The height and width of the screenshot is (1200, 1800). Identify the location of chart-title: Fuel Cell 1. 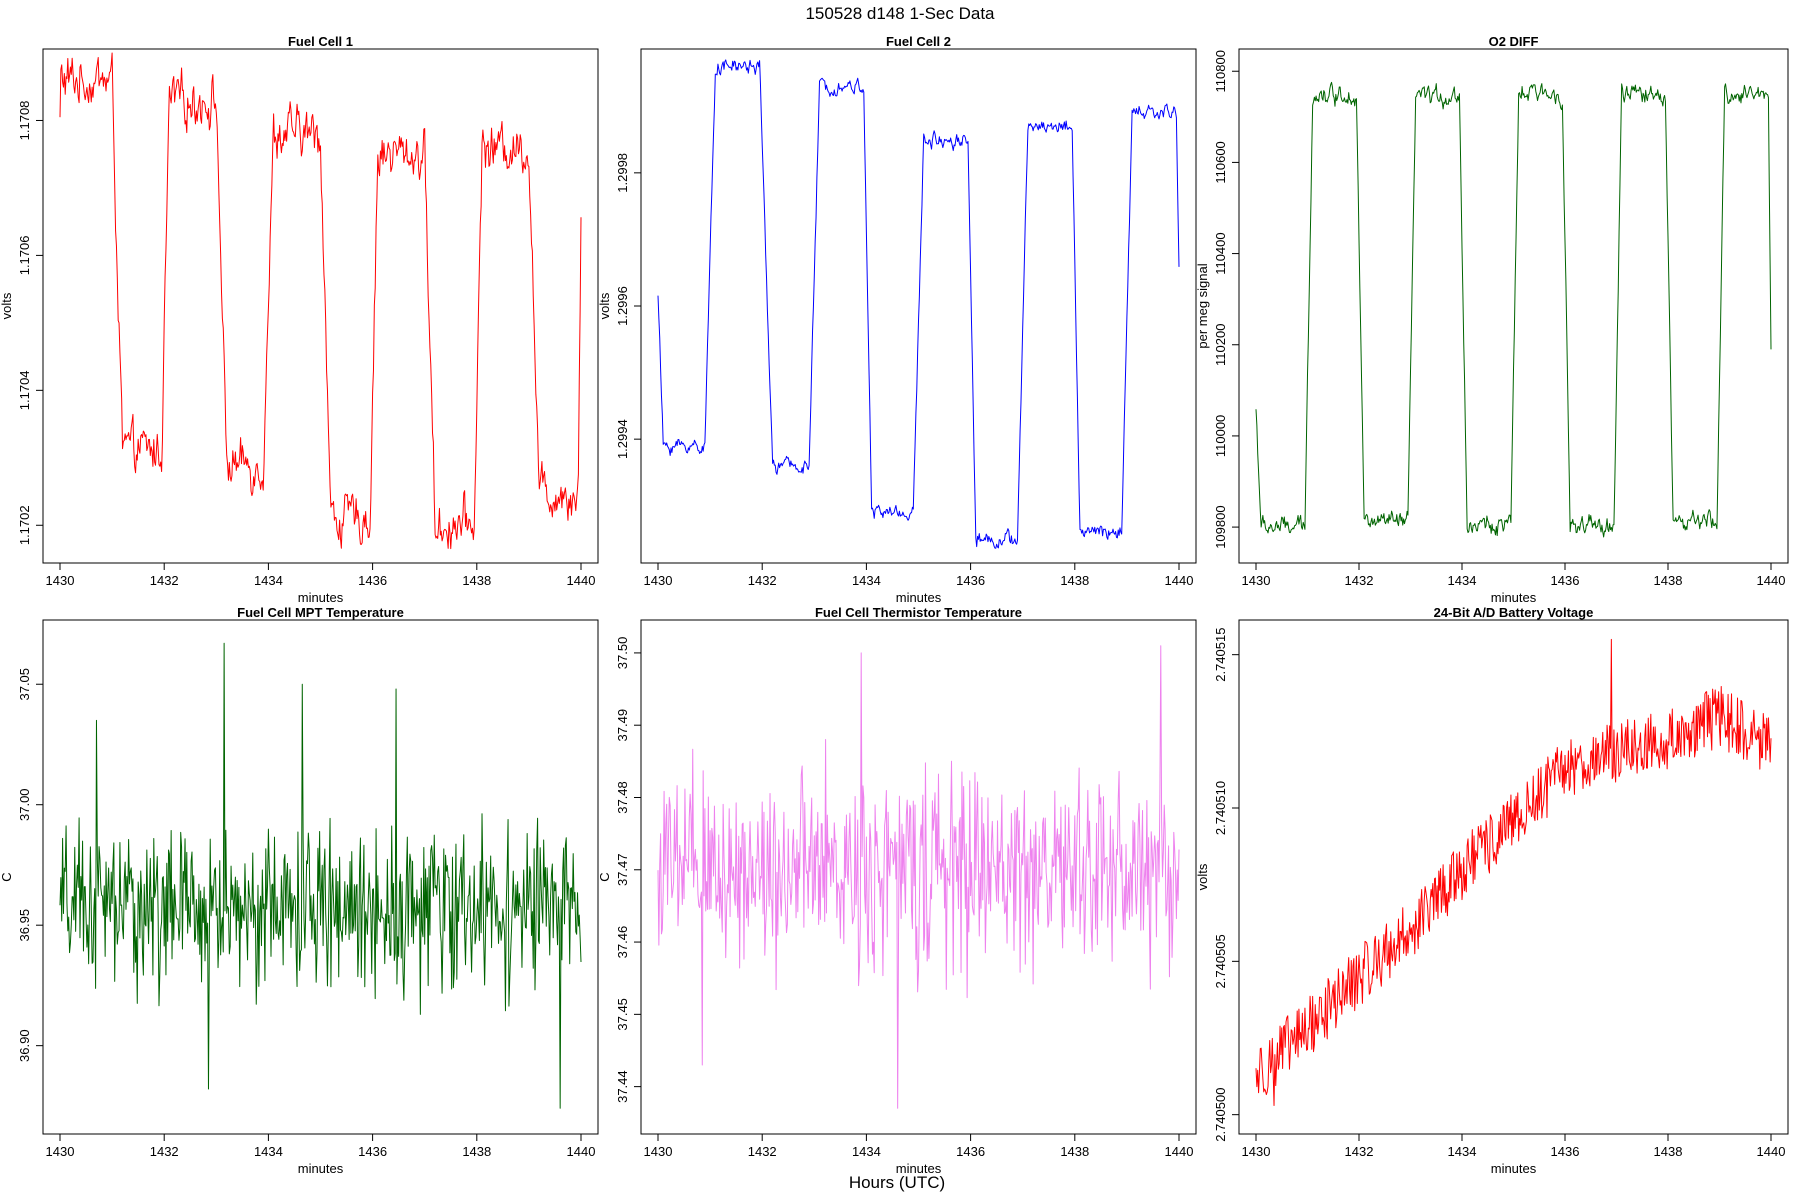
(320, 41).